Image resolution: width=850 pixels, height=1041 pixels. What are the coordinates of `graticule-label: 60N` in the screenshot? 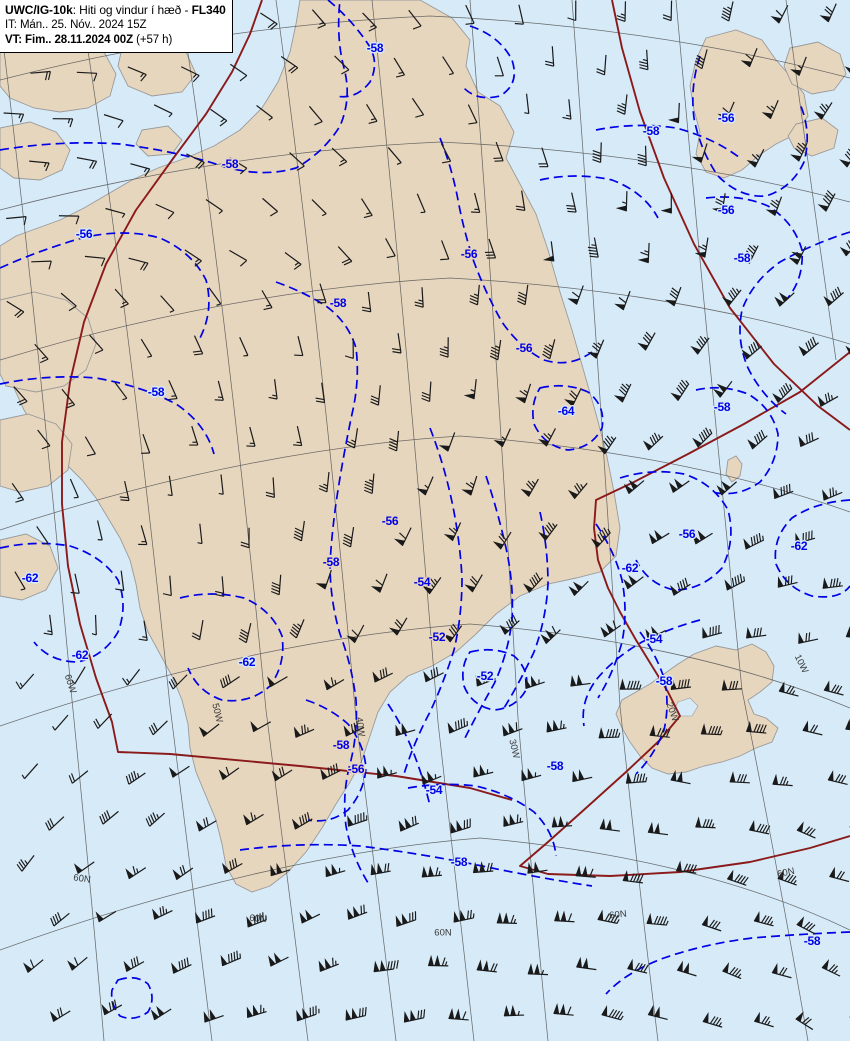 It's located at (82, 879).